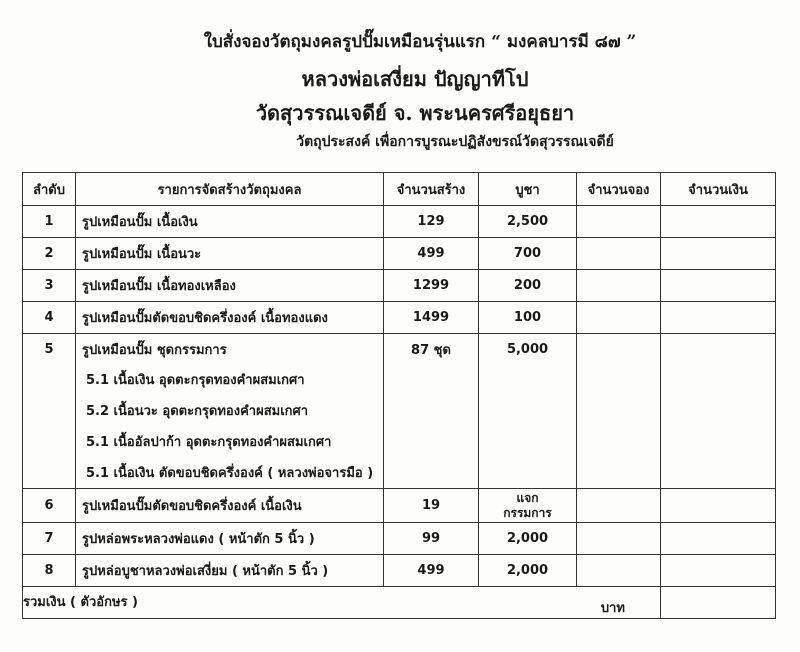 The image size is (800, 652). What do you see at coordinates (399, 602) in the screenshot?
I see `total-row: รวมเงิน ( ตัวอักษร ) บาท` at bounding box center [399, 602].